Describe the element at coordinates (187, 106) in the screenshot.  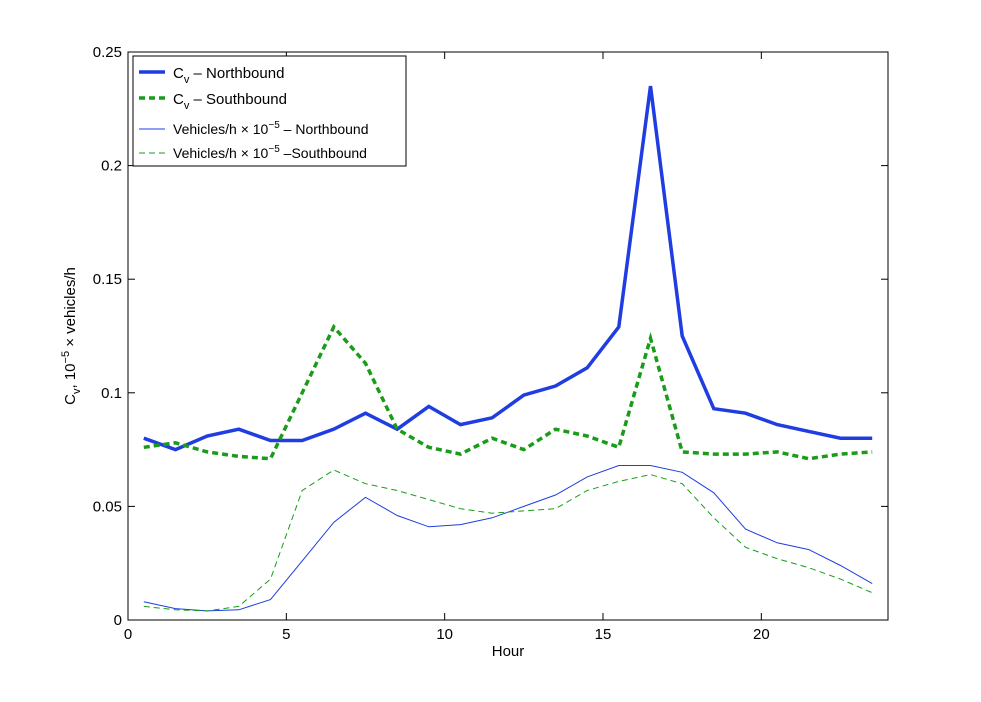
I see `legend-label-cv-southbound-sub: v` at that location.